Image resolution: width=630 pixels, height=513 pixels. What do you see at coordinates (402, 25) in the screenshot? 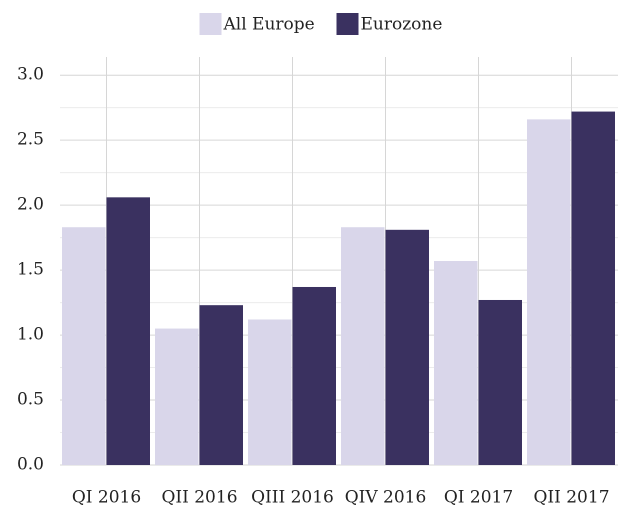
I see `legend-label: Eurozone` at bounding box center [402, 25].